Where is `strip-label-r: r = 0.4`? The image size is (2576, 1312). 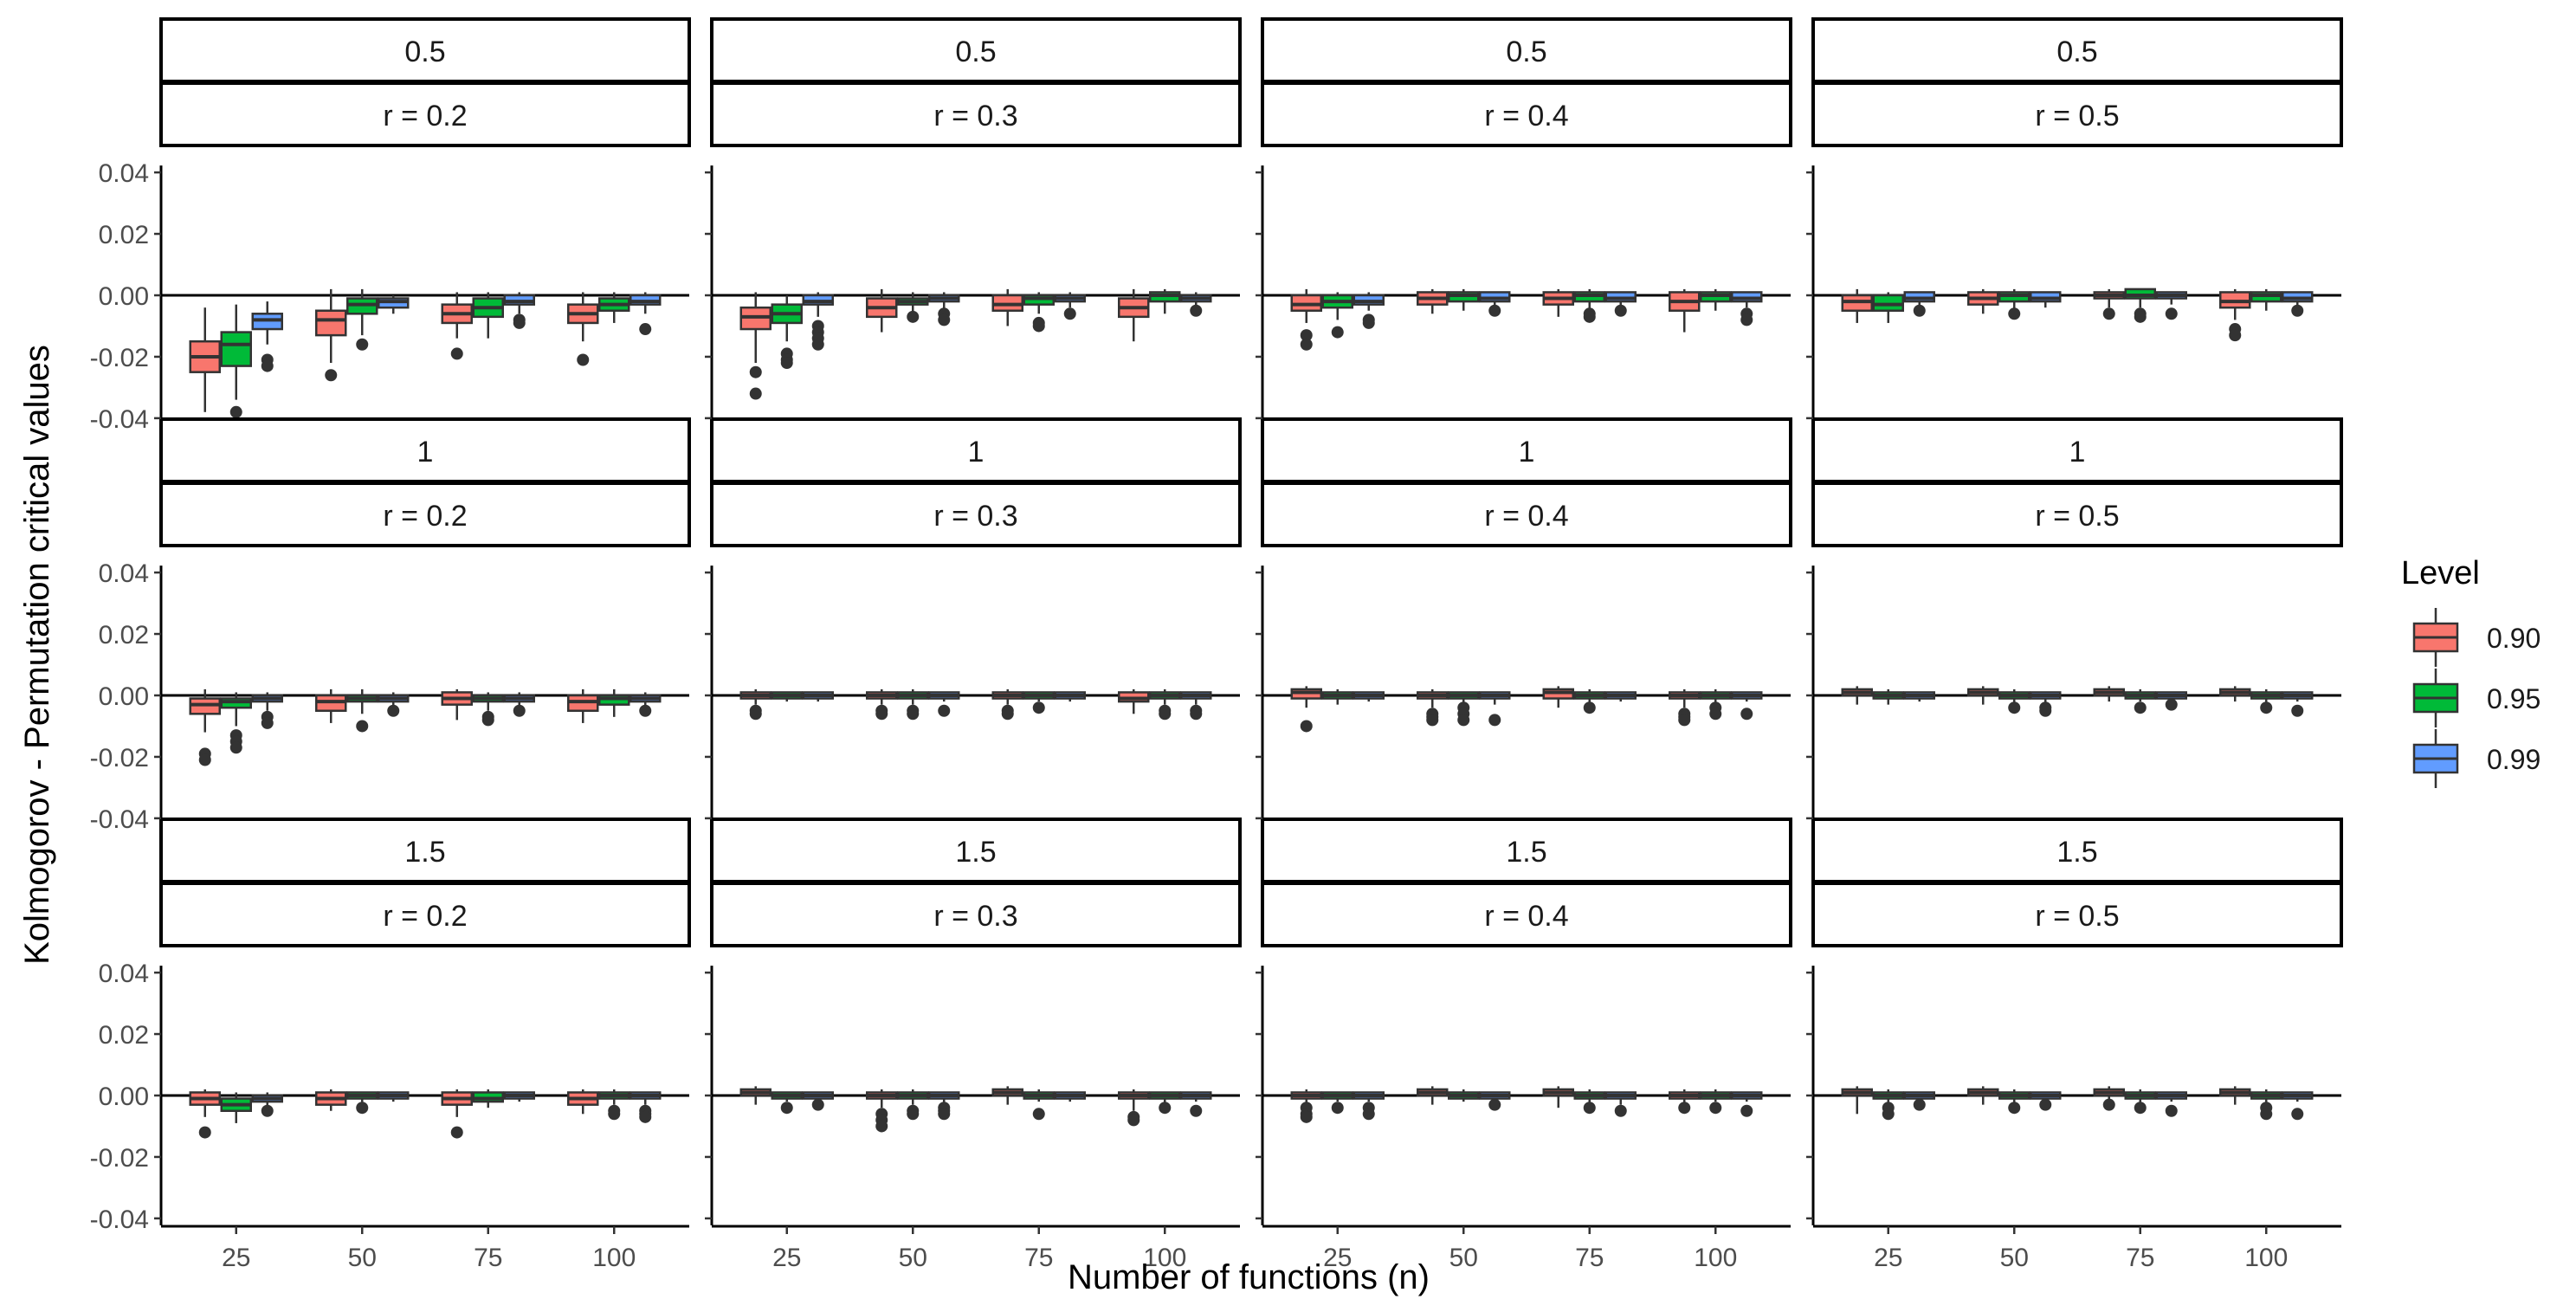 strip-label-r: r = 0.4 is located at coordinates (1526, 116).